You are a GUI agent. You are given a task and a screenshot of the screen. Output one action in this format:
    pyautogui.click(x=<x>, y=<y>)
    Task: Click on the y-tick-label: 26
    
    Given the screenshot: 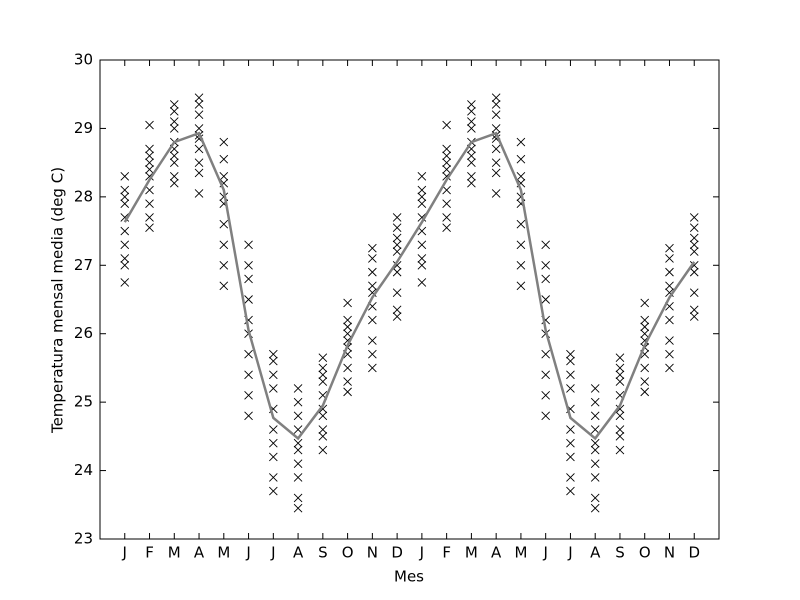 What is the action you would take?
    pyautogui.click(x=83, y=333)
    